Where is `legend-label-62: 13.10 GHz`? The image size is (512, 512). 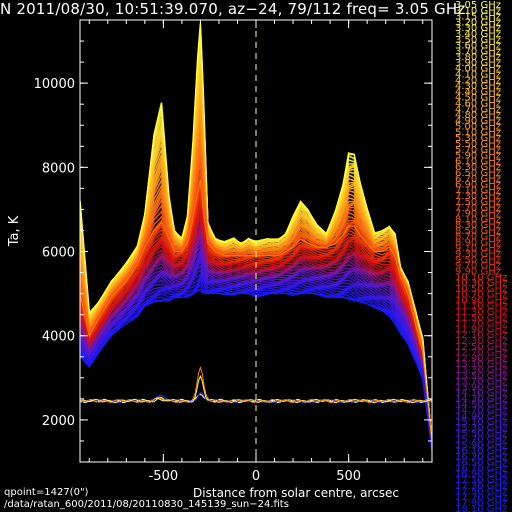 legend-label-62: 13.10 GHz is located at coordinates (481, 364).